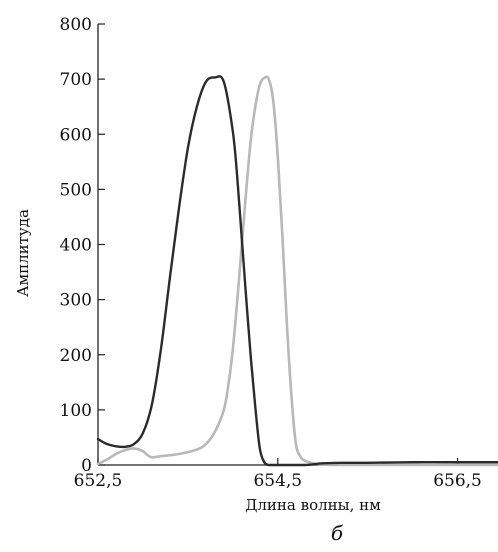 The height and width of the screenshot is (552, 498). I want to click on x-tick-label: 652,5, so click(98, 481).